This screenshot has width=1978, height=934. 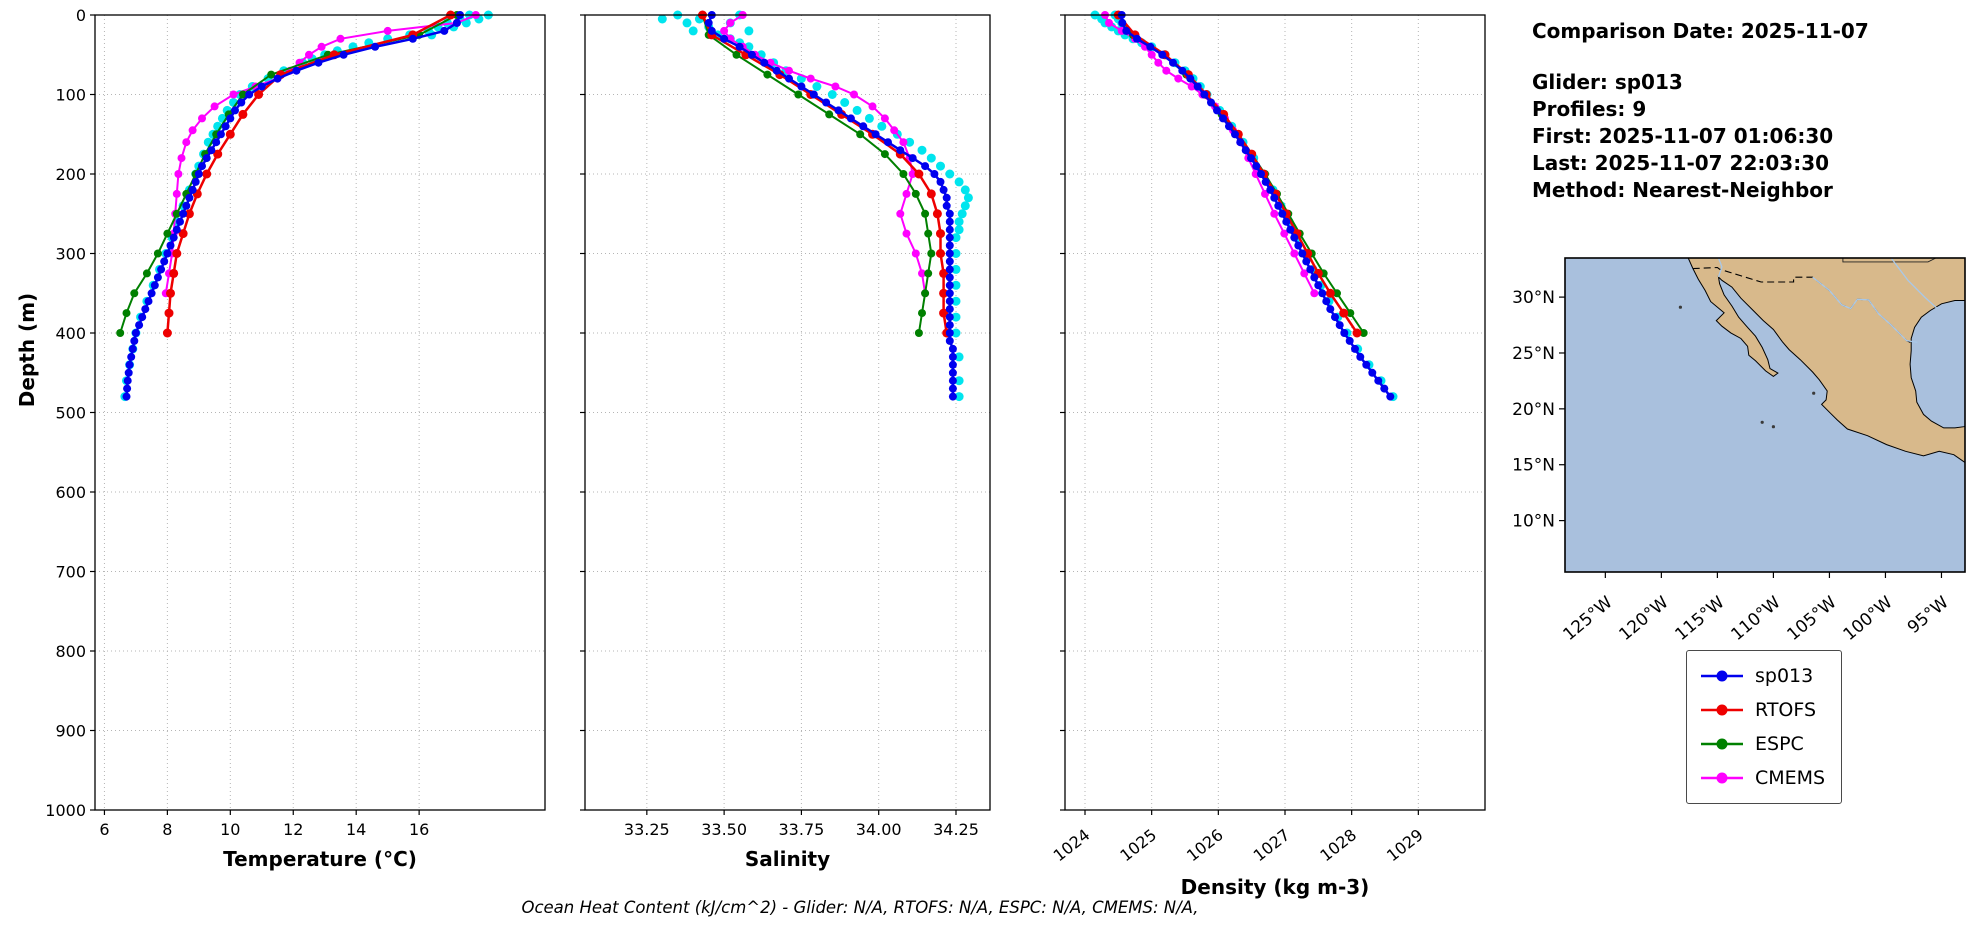 What do you see at coordinates (1812, 618) in the screenshot?
I see `svg-text: 105°W` at bounding box center [1812, 618].